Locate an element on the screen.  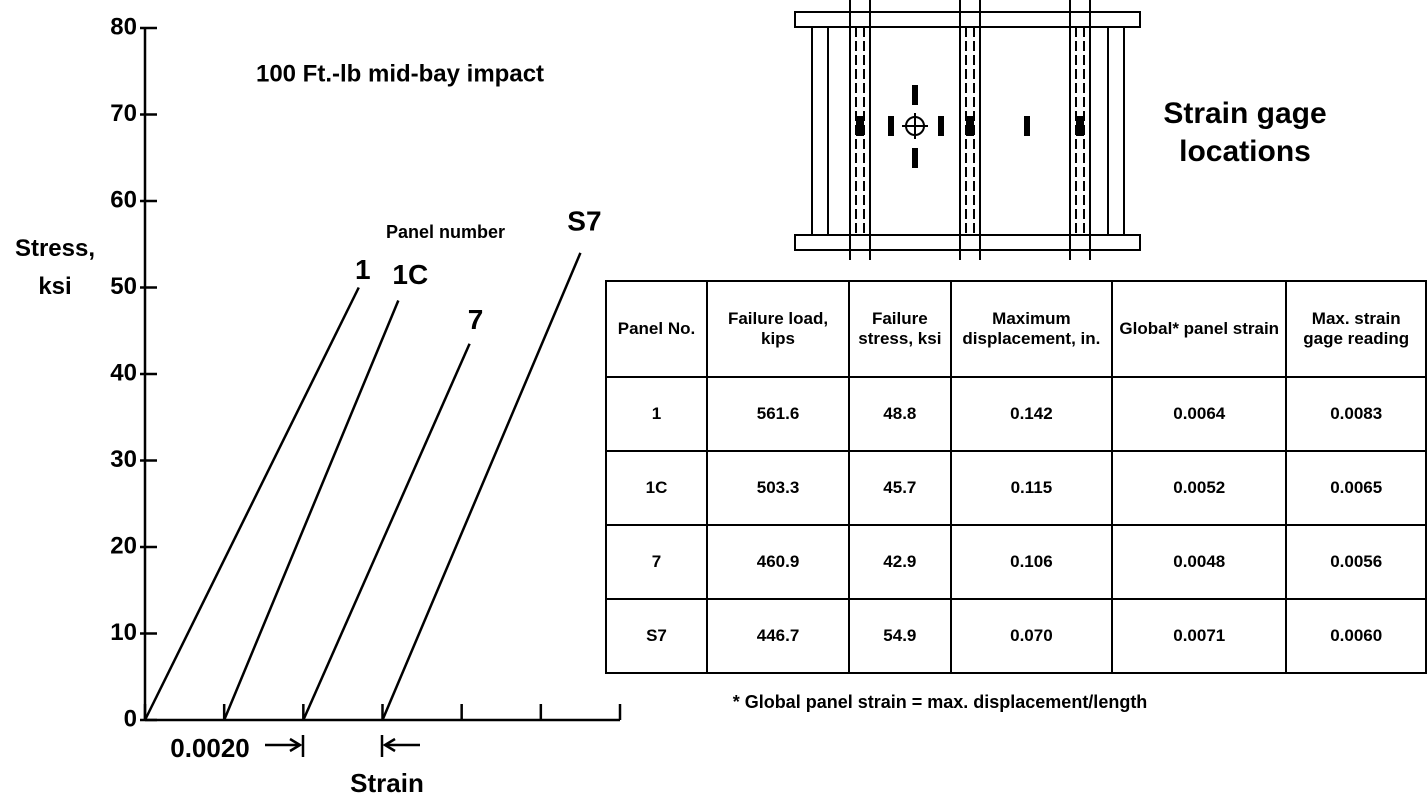
table-cell: 0.0060 is located at coordinates (1356, 636).